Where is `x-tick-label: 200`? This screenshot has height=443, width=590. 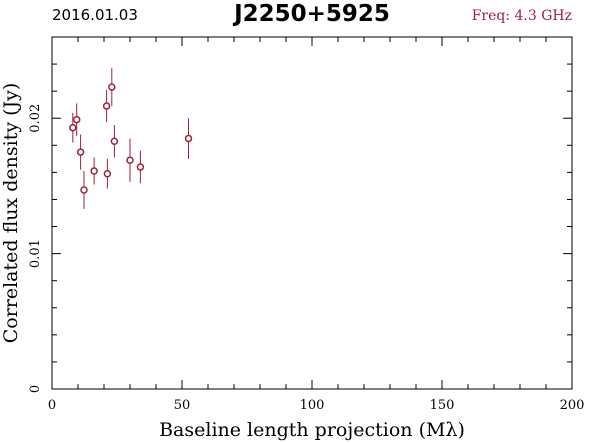 x-tick-label: 200 is located at coordinates (572, 405).